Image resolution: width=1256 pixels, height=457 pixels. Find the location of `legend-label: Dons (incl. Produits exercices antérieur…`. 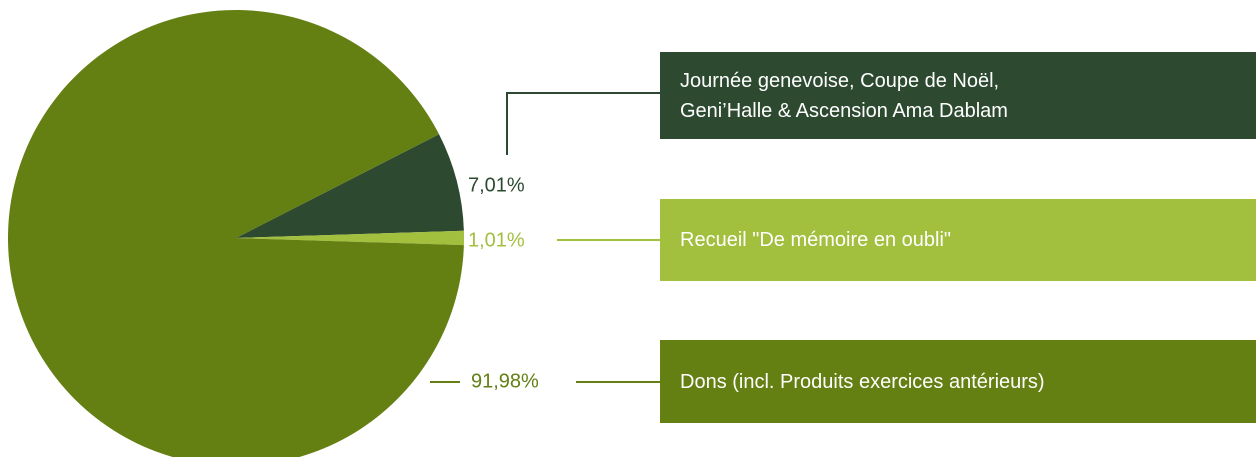

legend-label: Dons (incl. Produits exercices antérieur… is located at coordinates (862, 381).